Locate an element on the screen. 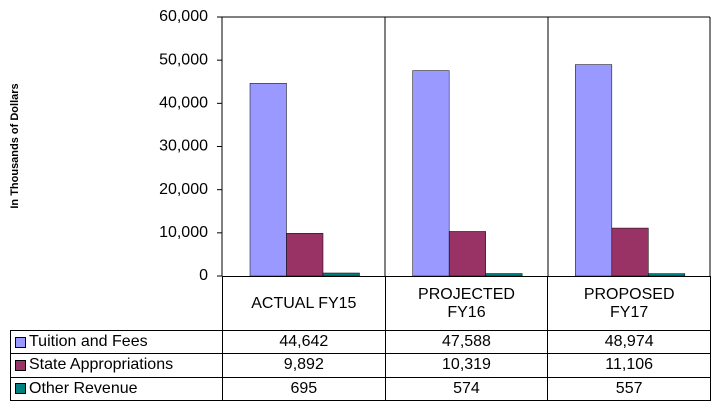  legend-cell: Other Revenue is located at coordinates (116, 388).